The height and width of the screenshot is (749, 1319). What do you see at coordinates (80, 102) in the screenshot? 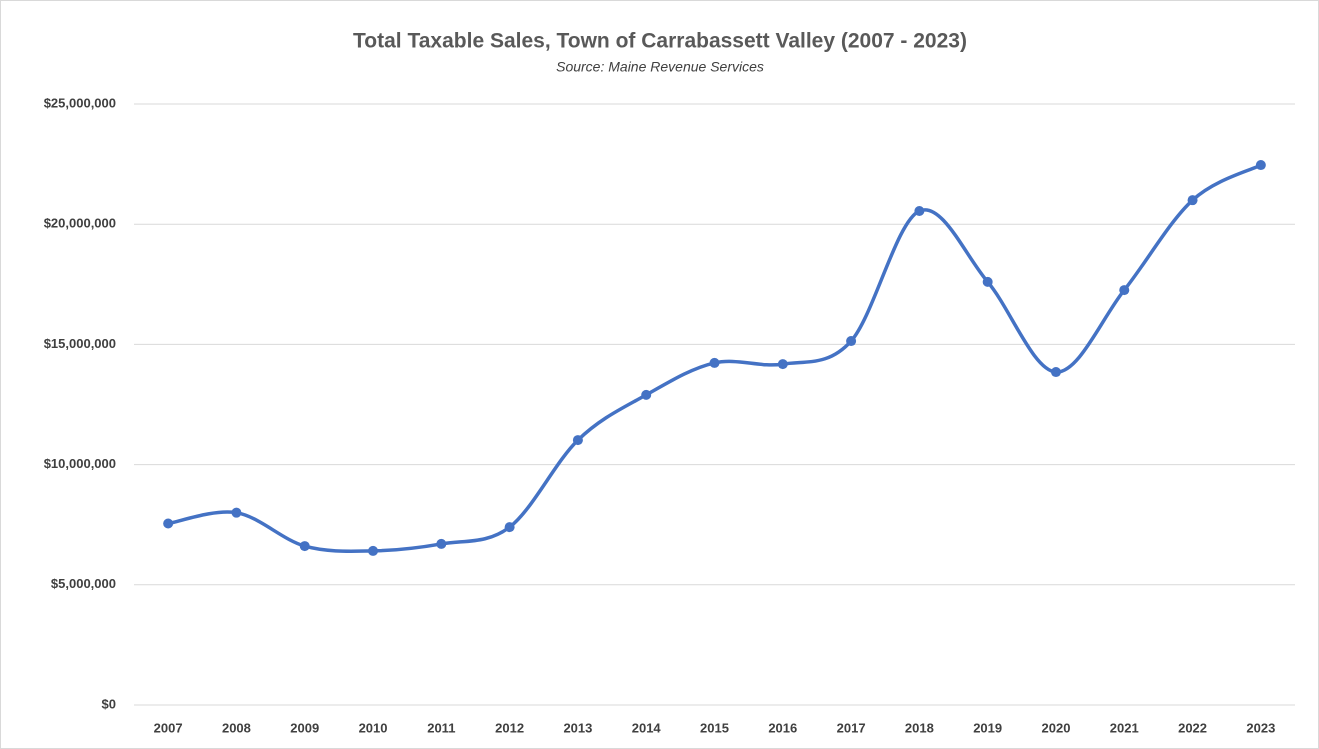
I see `y-tick-label: $25,000,000` at bounding box center [80, 102].